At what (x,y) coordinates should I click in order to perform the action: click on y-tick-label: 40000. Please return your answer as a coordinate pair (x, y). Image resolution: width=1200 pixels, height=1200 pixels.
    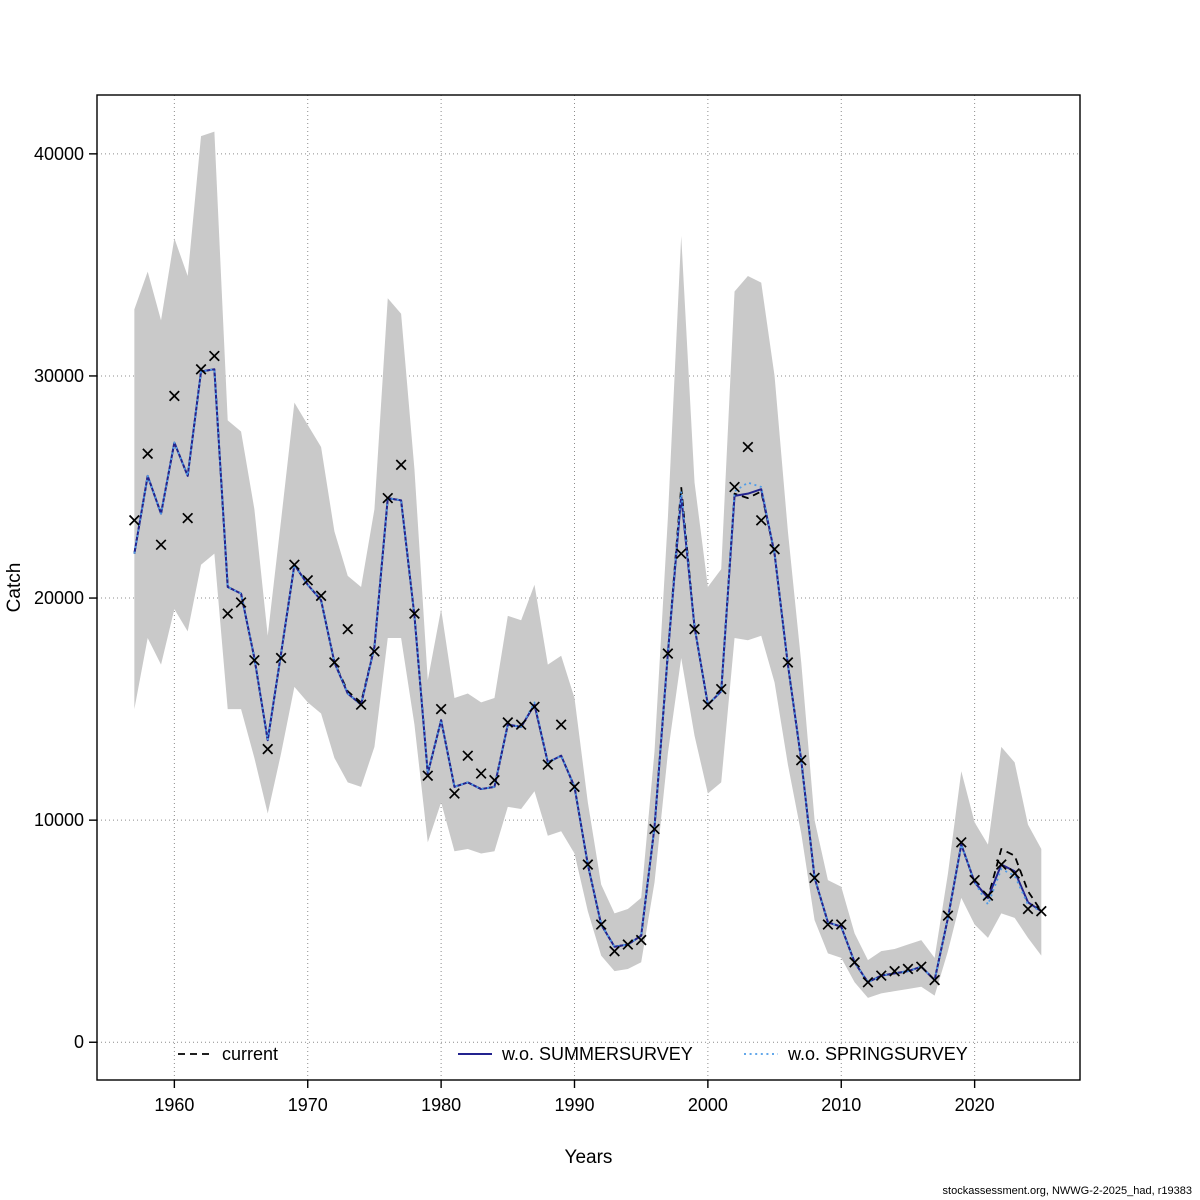
    Looking at the image, I should click on (59, 154).